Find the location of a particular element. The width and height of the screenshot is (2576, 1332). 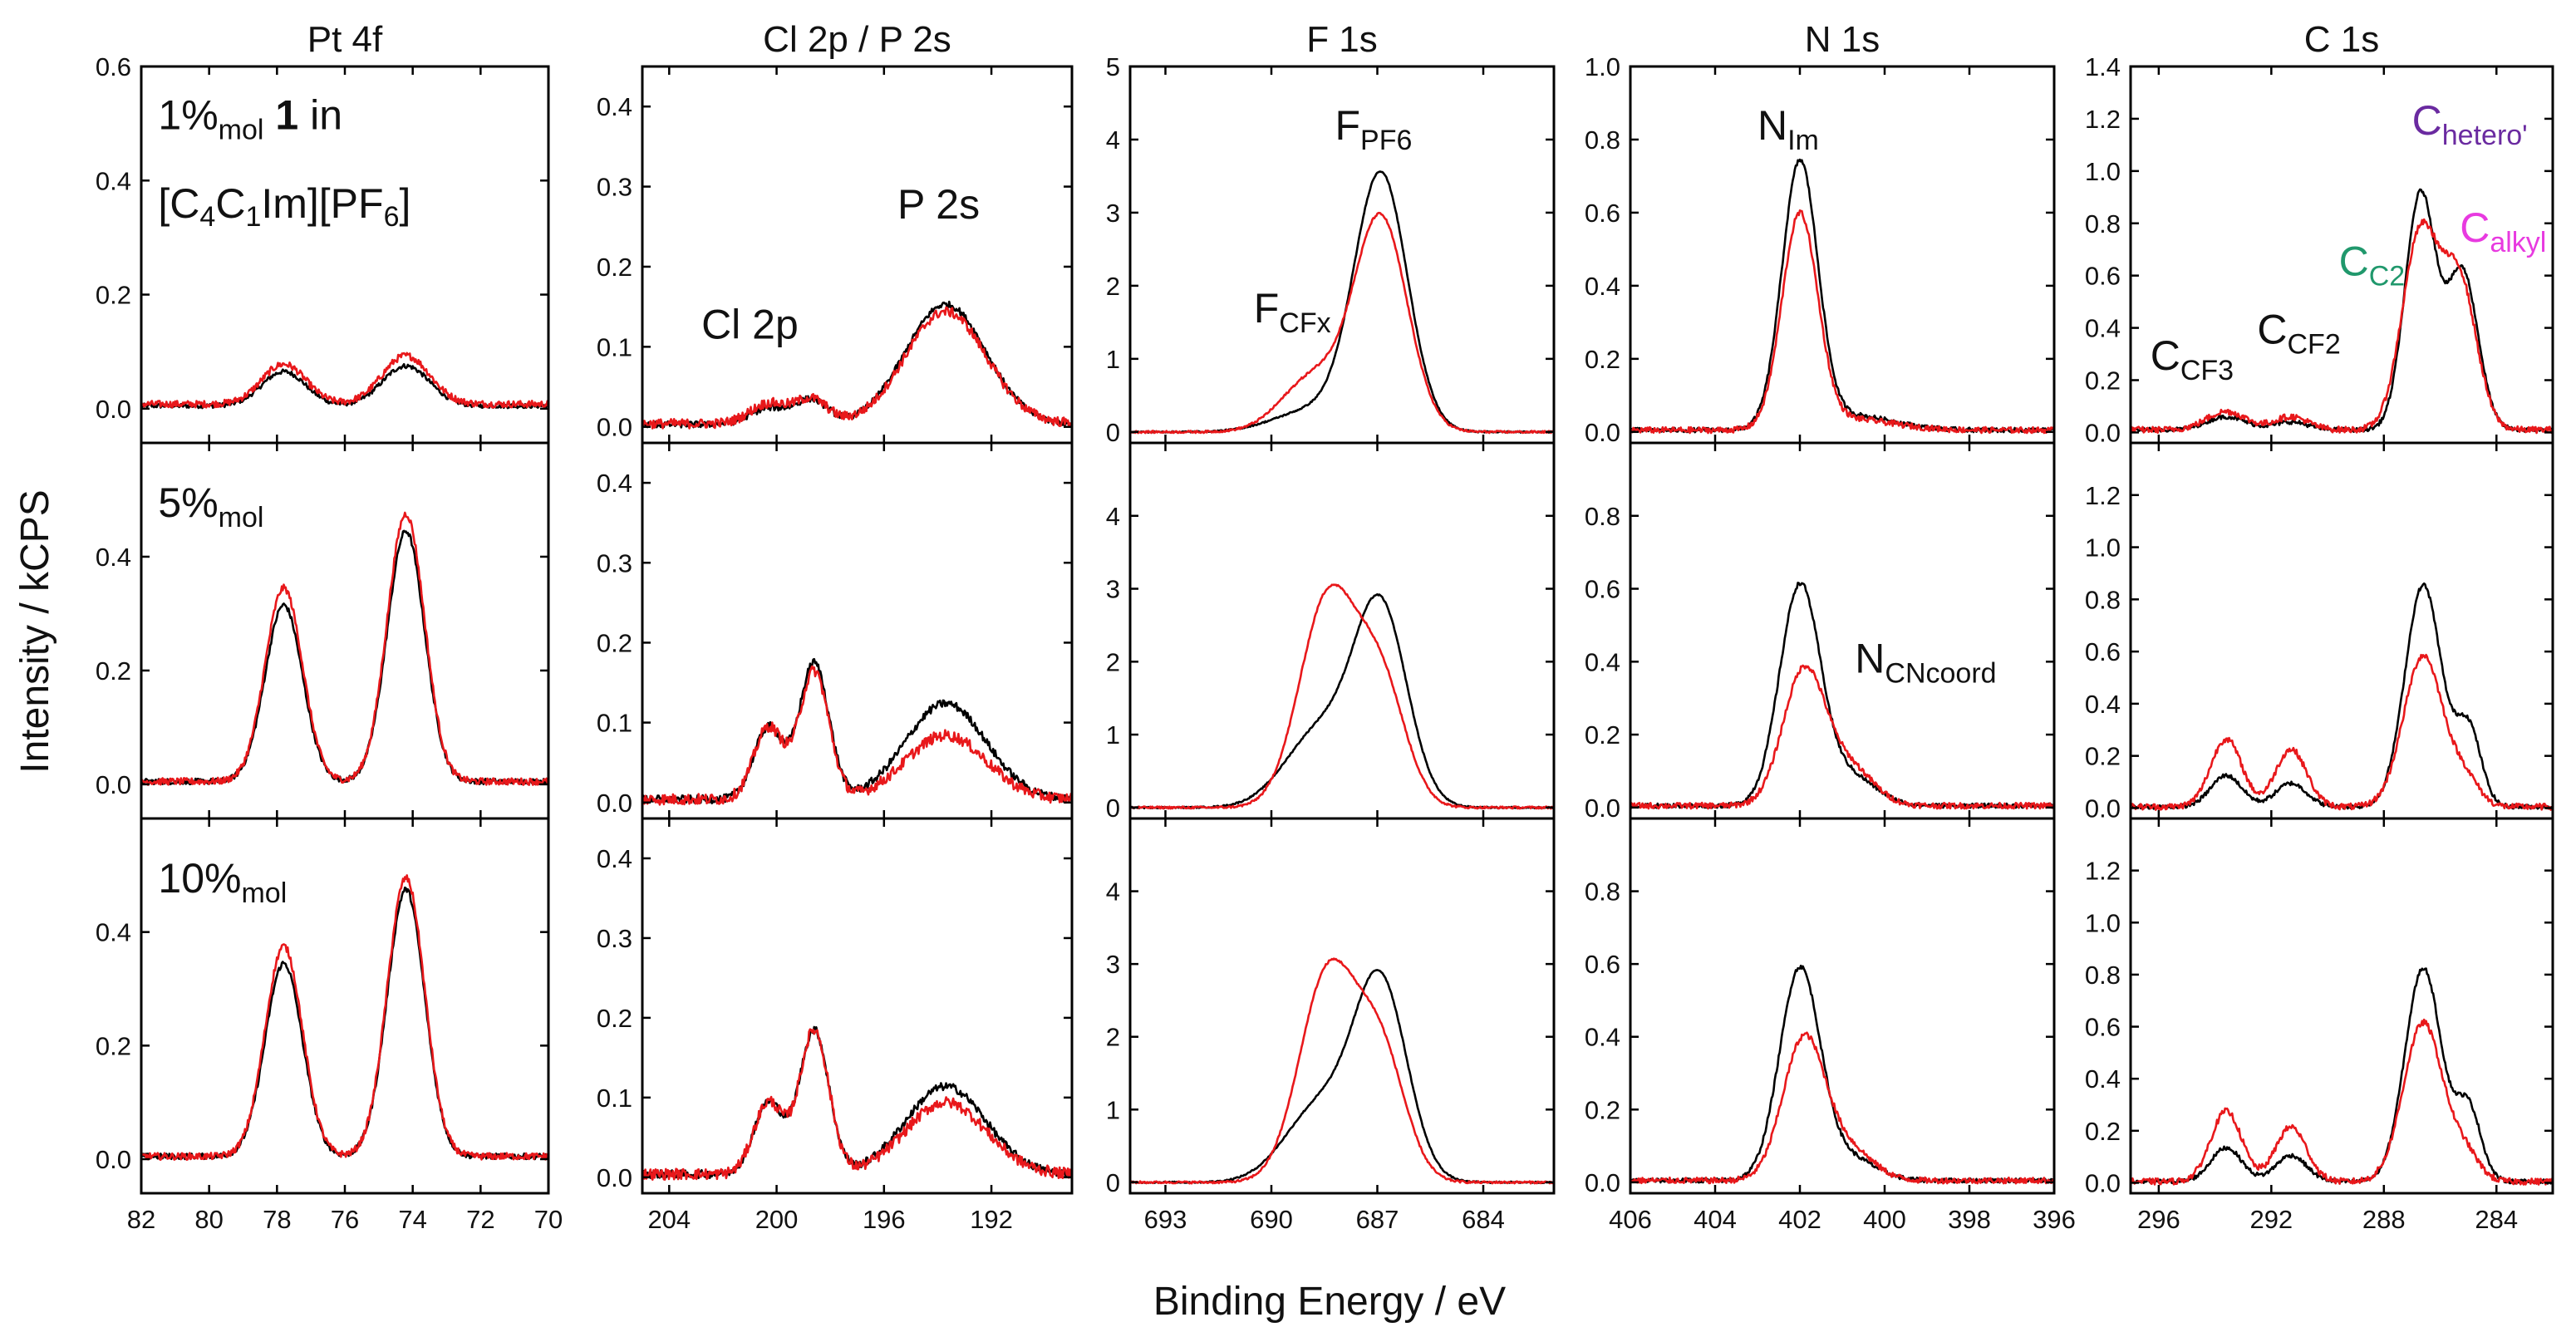

annotation-label: Cl 2p is located at coordinates (750, 325).